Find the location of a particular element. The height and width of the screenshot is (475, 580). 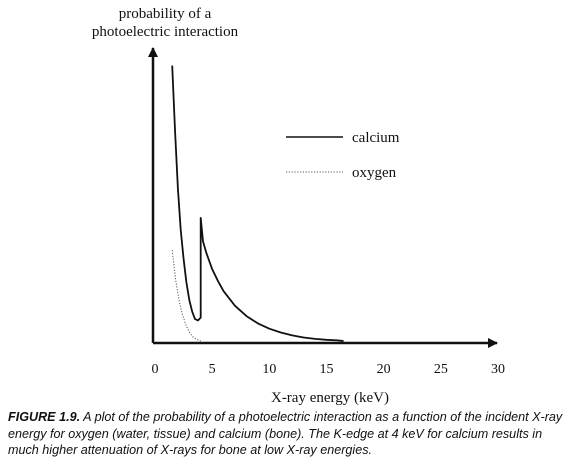

x-tick-label-15: 15 is located at coordinates (327, 369).